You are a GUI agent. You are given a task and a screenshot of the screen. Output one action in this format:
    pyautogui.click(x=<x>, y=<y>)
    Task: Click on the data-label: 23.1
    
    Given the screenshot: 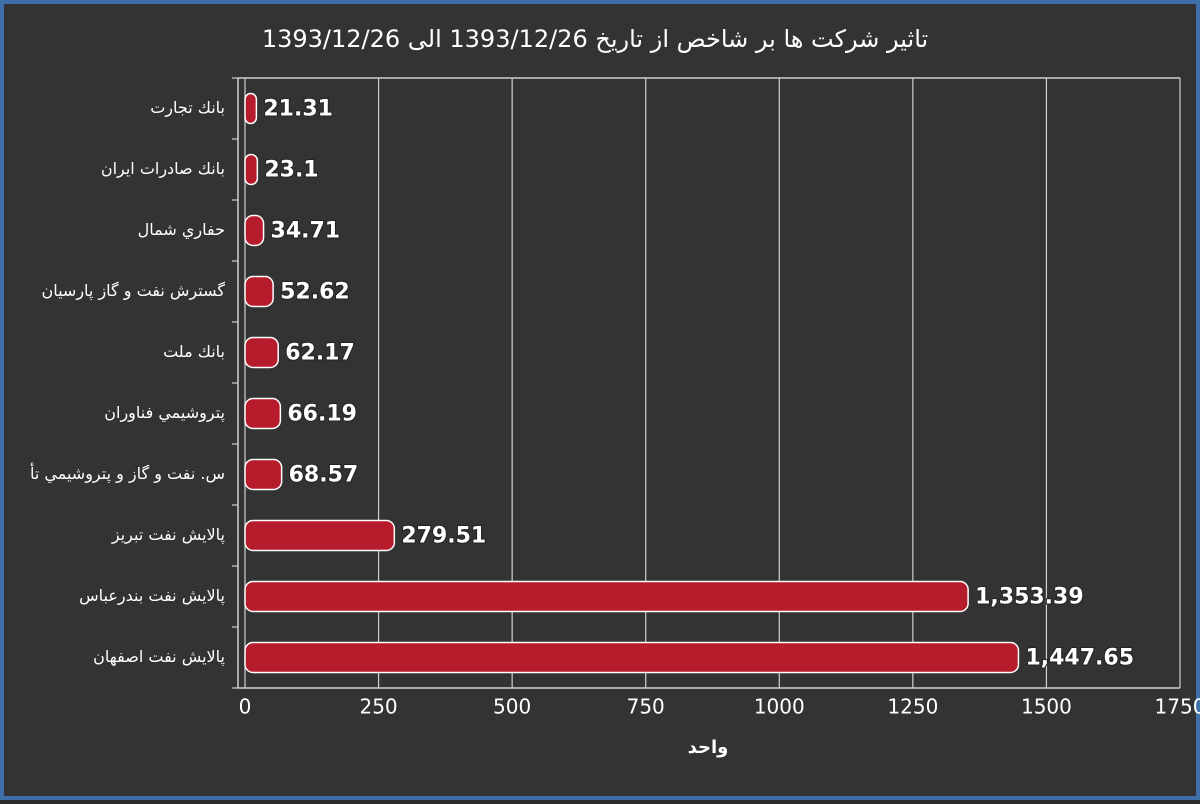 What is the action you would take?
    pyautogui.click(x=291, y=170)
    